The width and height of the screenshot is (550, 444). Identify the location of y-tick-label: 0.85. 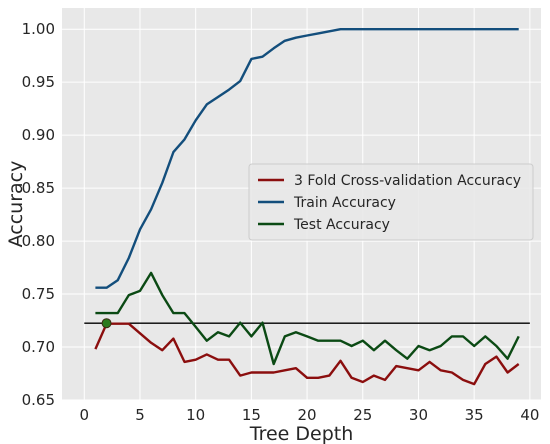
(38, 188).